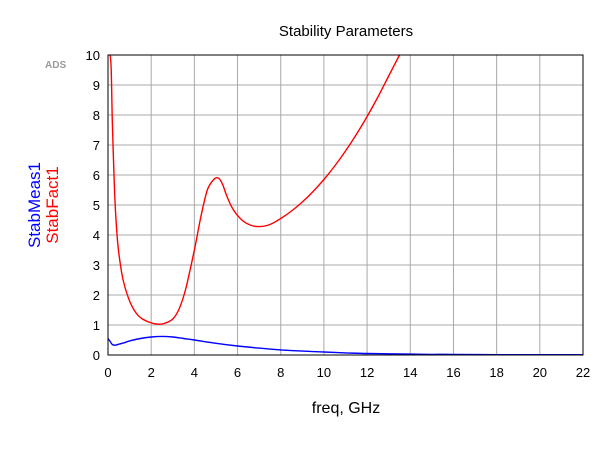 The width and height of the screenshot is (600, 450). I want to click on x-tick-label: 20, so click(540, 372).